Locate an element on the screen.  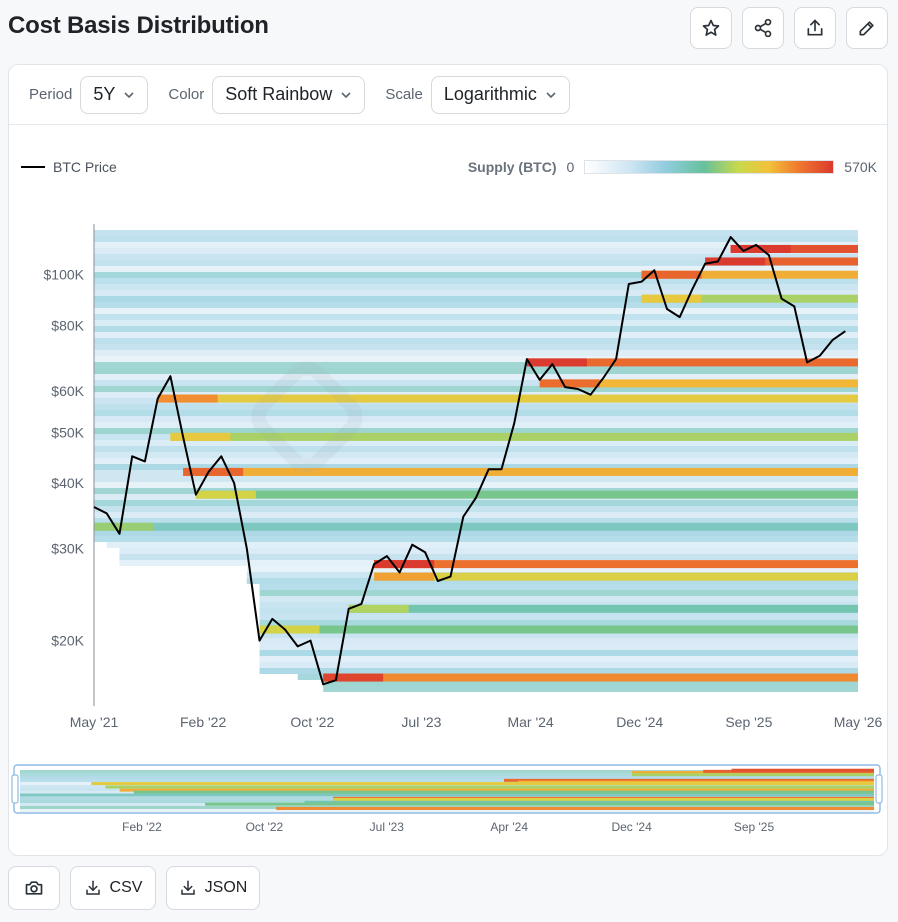
download-csv-button: CSV is located at coordinates (113, 888).